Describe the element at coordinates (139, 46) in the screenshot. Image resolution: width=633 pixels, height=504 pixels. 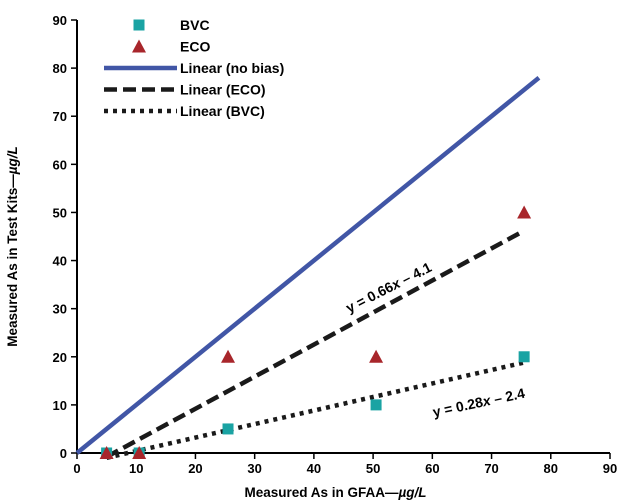
I see `legend-eco-swatch` at that location.